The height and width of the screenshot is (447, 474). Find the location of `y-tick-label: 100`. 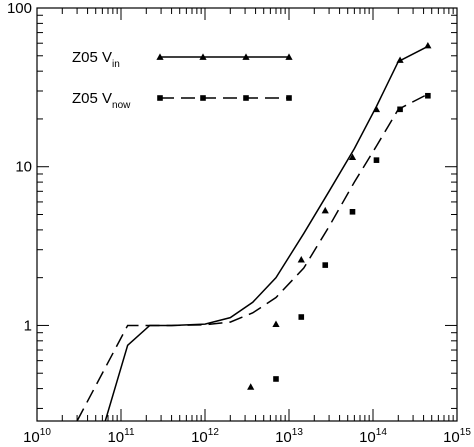

y-tick-label: 100 is located at coordinates (19, 8).